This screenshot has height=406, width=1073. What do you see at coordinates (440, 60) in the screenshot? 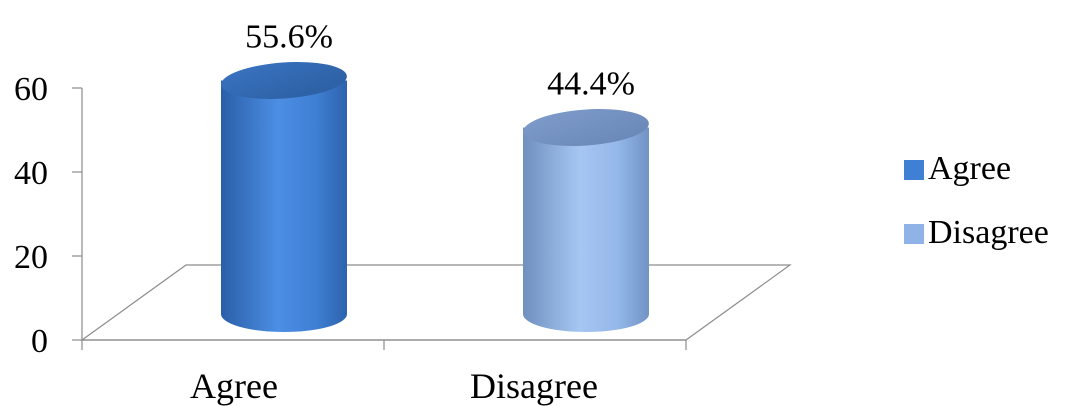
I see `data-labels-group: 55.6% 44.4%` at bounding box center [440, 60].